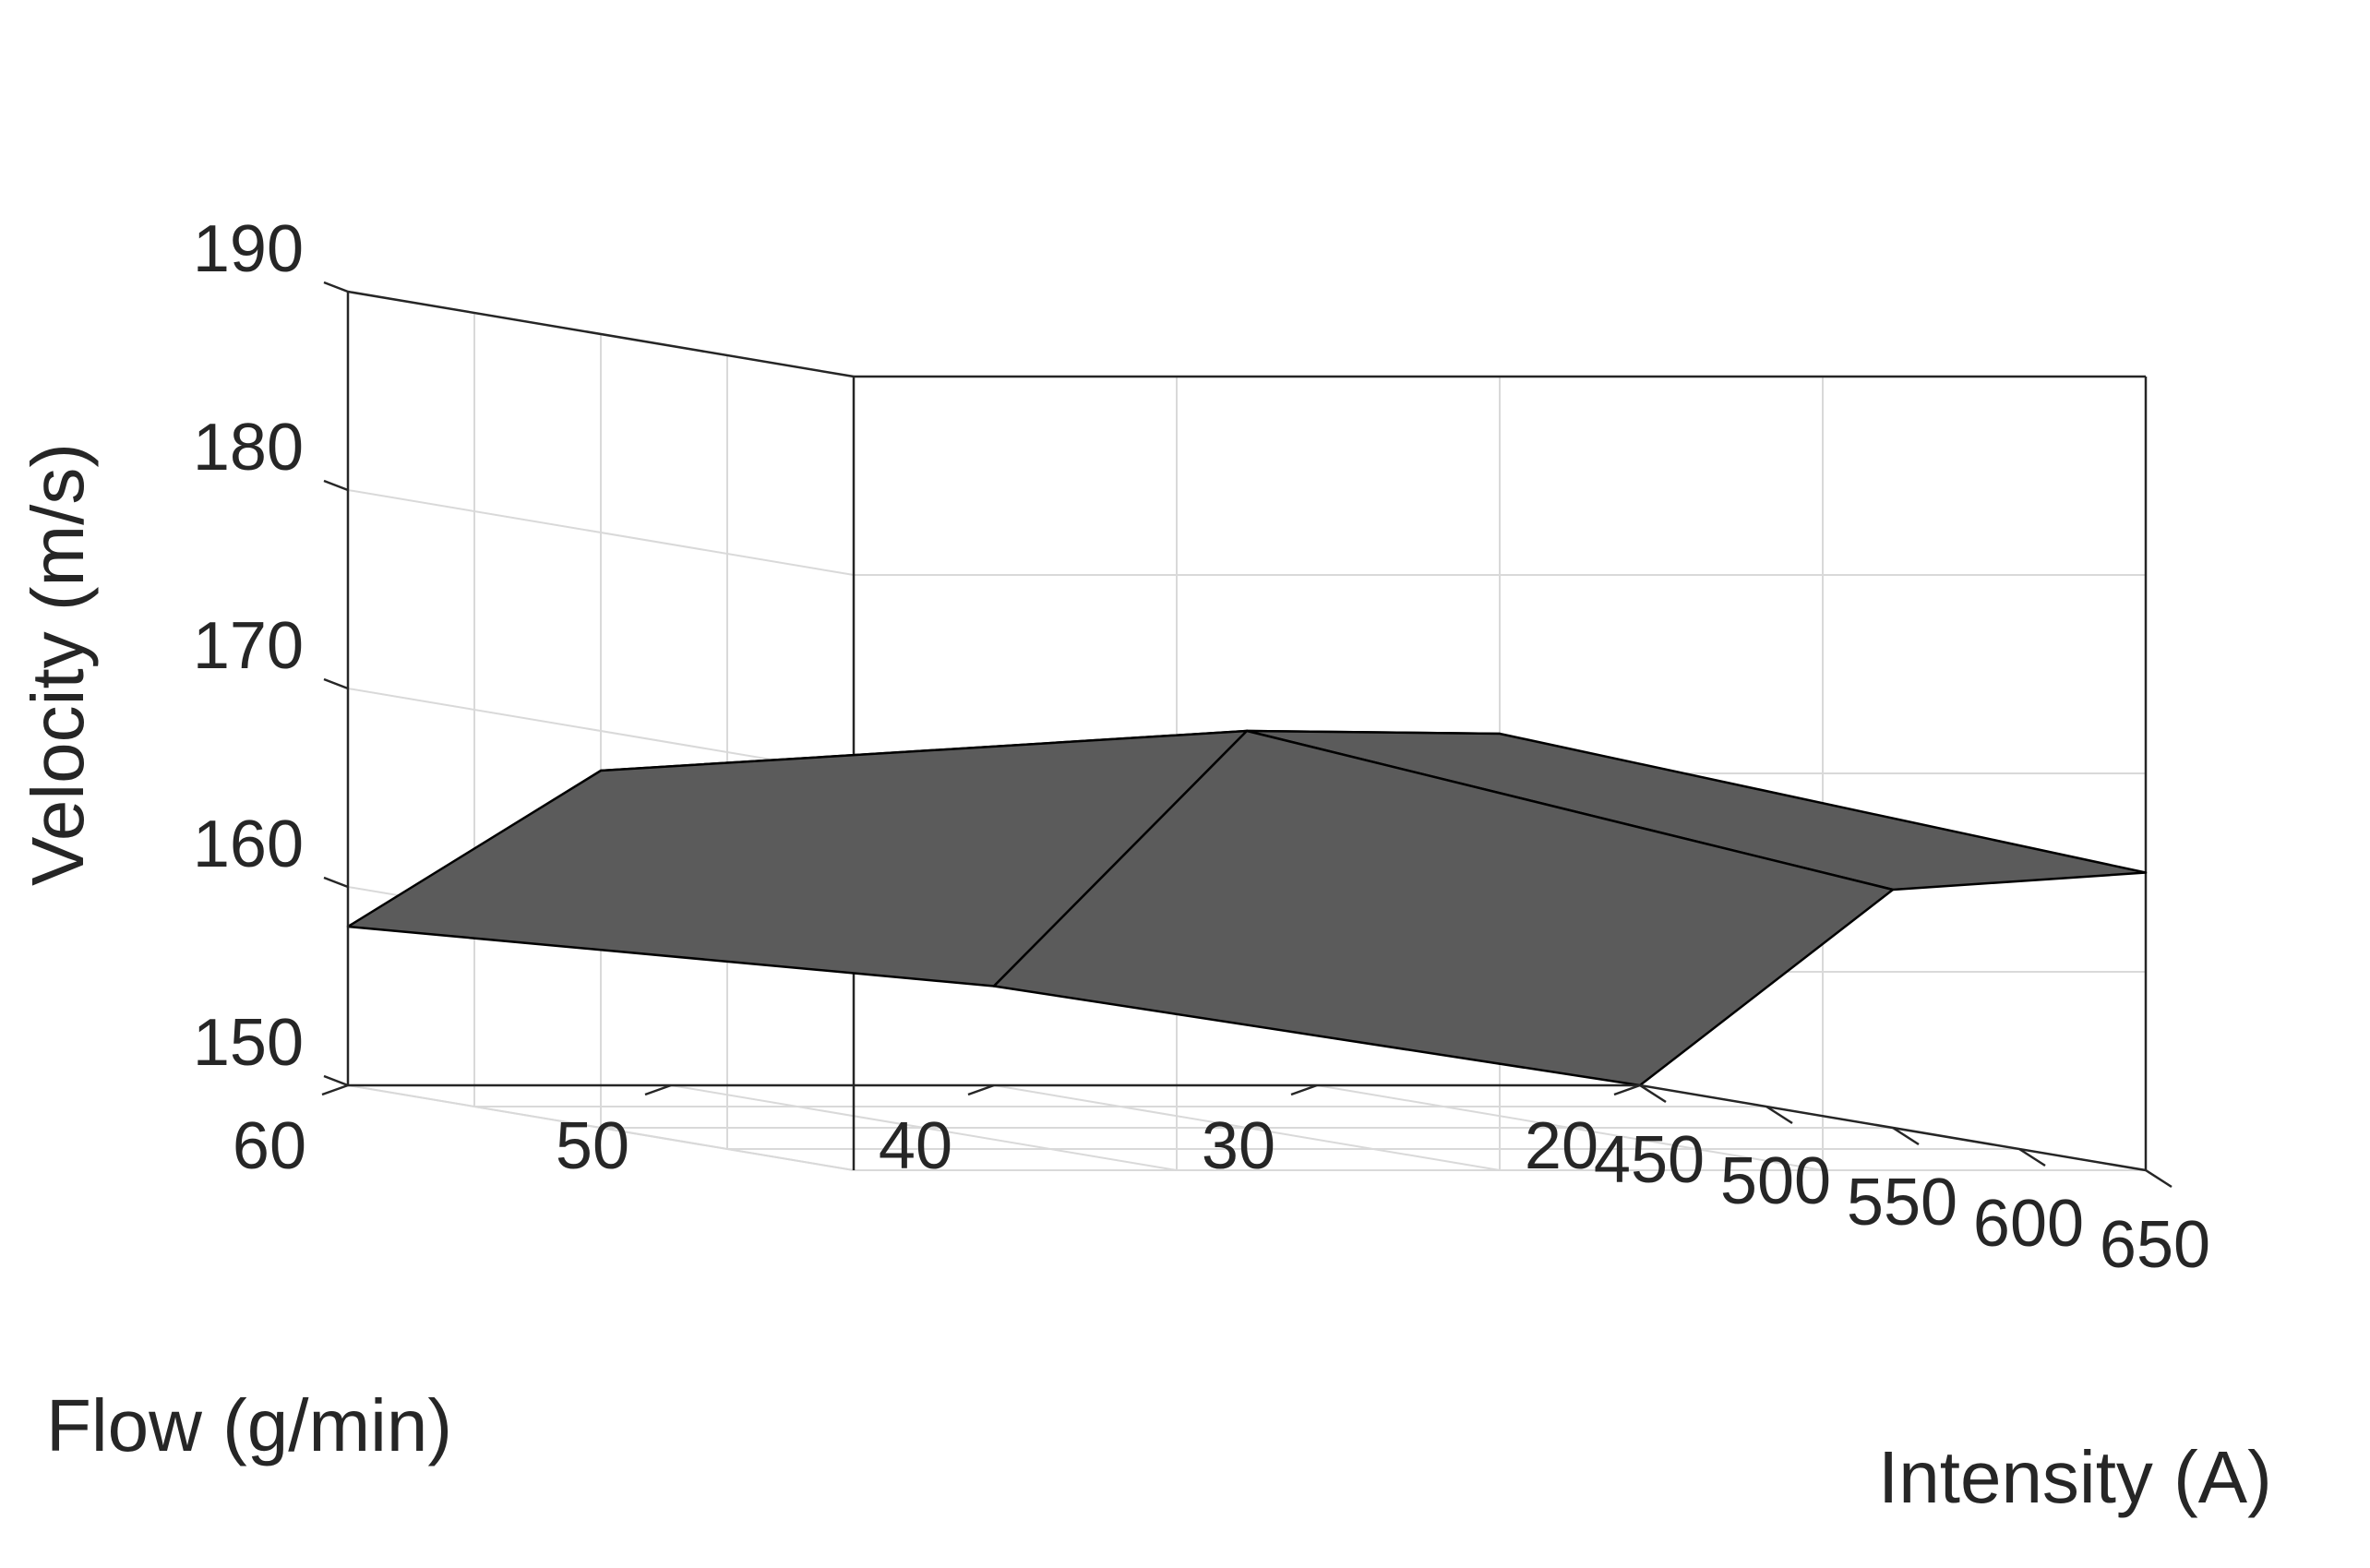  I want to click on z-tick-label: 170, so click(248, 646).